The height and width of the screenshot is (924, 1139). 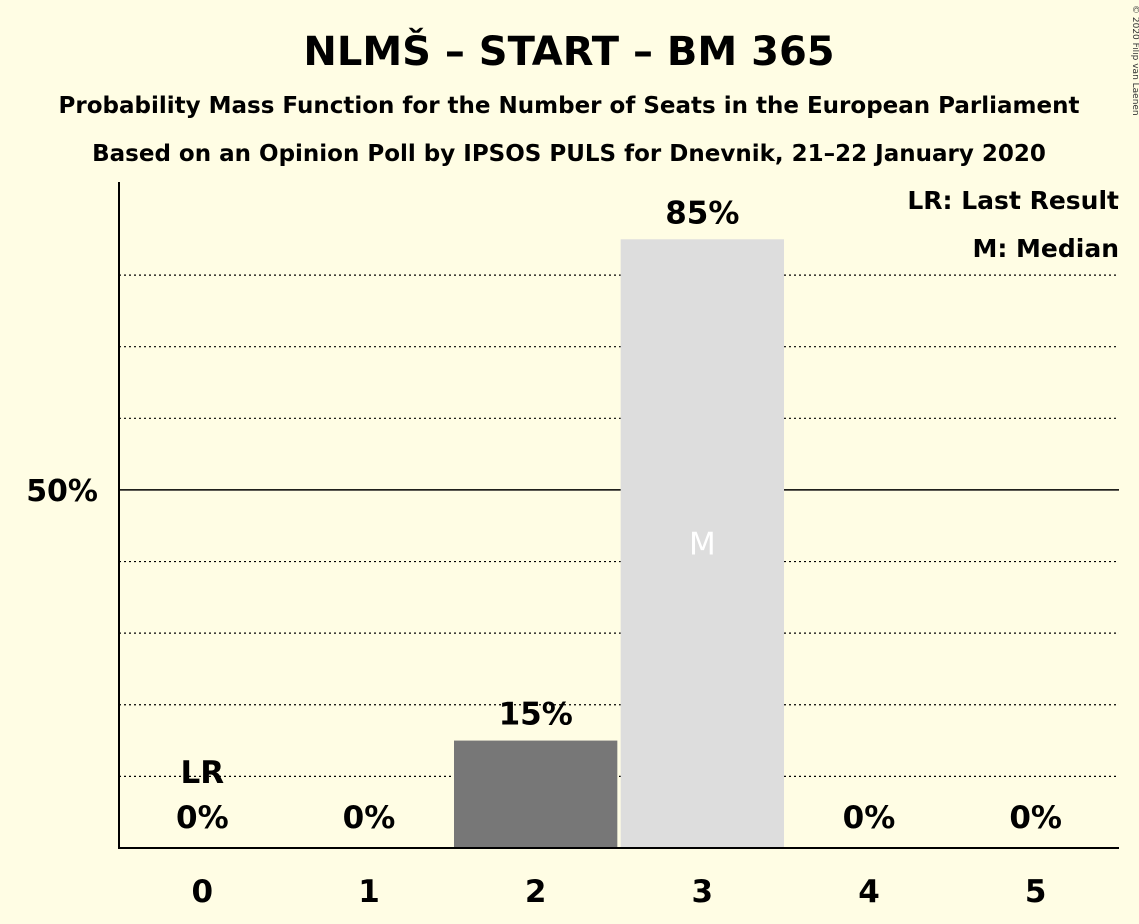 What do you see at coordinates (869, 892) in the screenshot?
I see `x-tick-label: 4` at bounding box center [869, 892].